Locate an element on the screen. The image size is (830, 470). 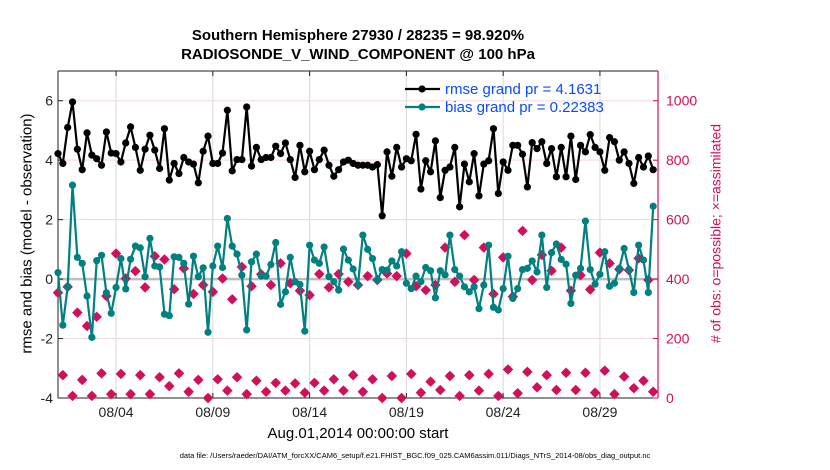
x-tick-label: 08/24 is located at coordinates (503, 412).